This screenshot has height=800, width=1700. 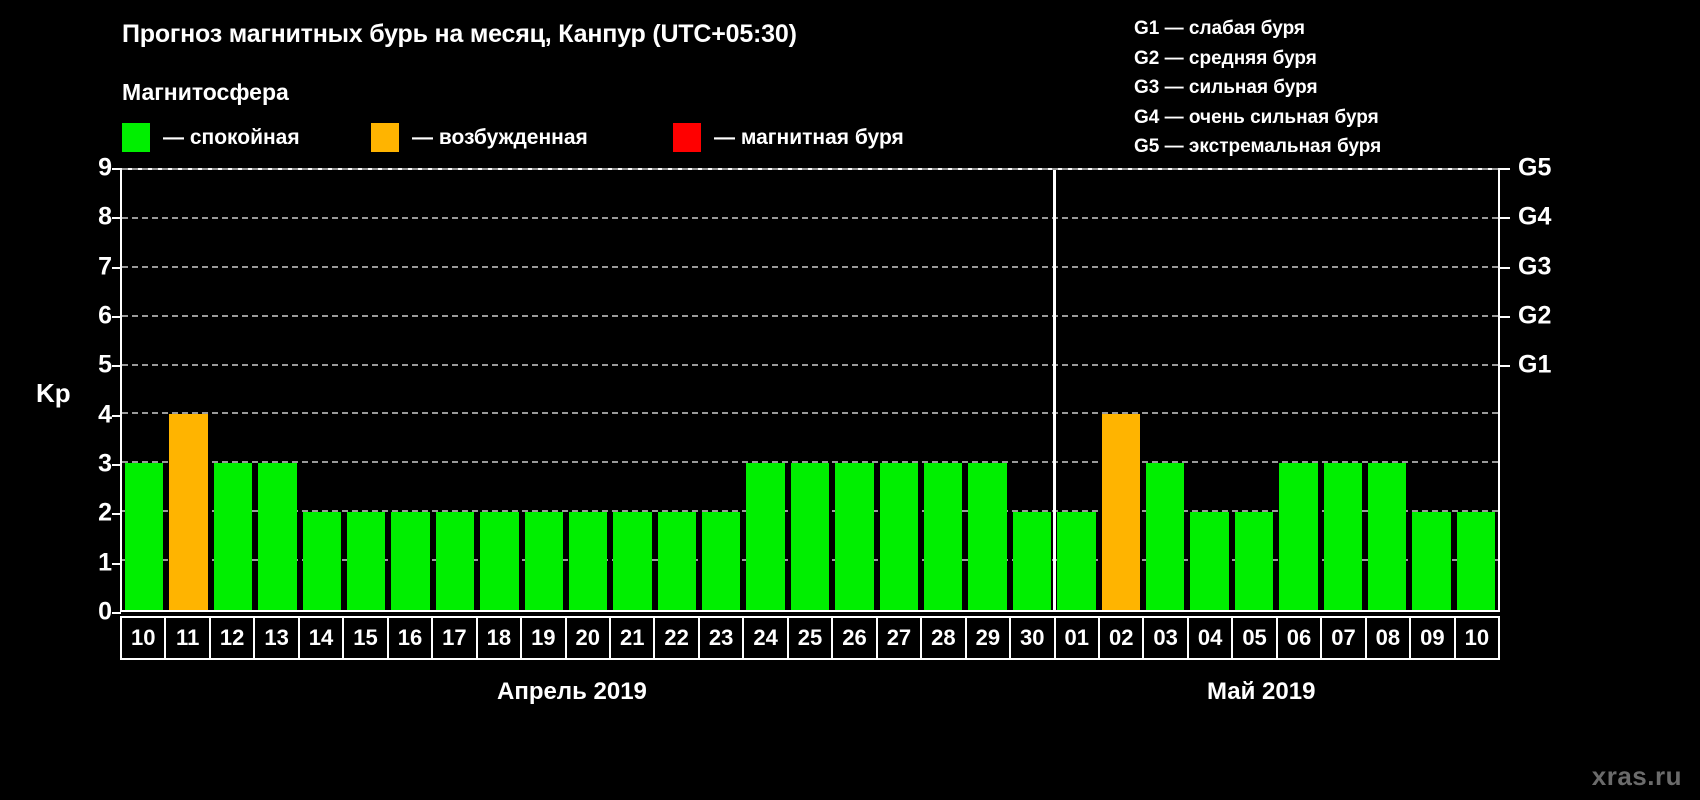 I want to click on g-tick-label: G5, so click(x=1535, y=167).